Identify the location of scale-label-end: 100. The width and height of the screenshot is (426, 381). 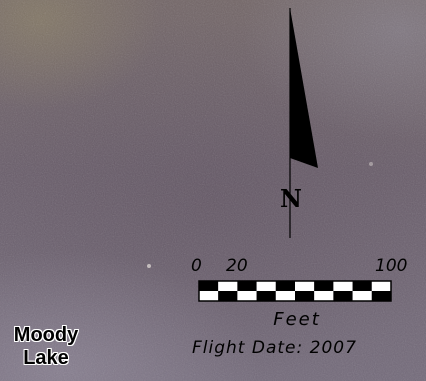
(391, 266).